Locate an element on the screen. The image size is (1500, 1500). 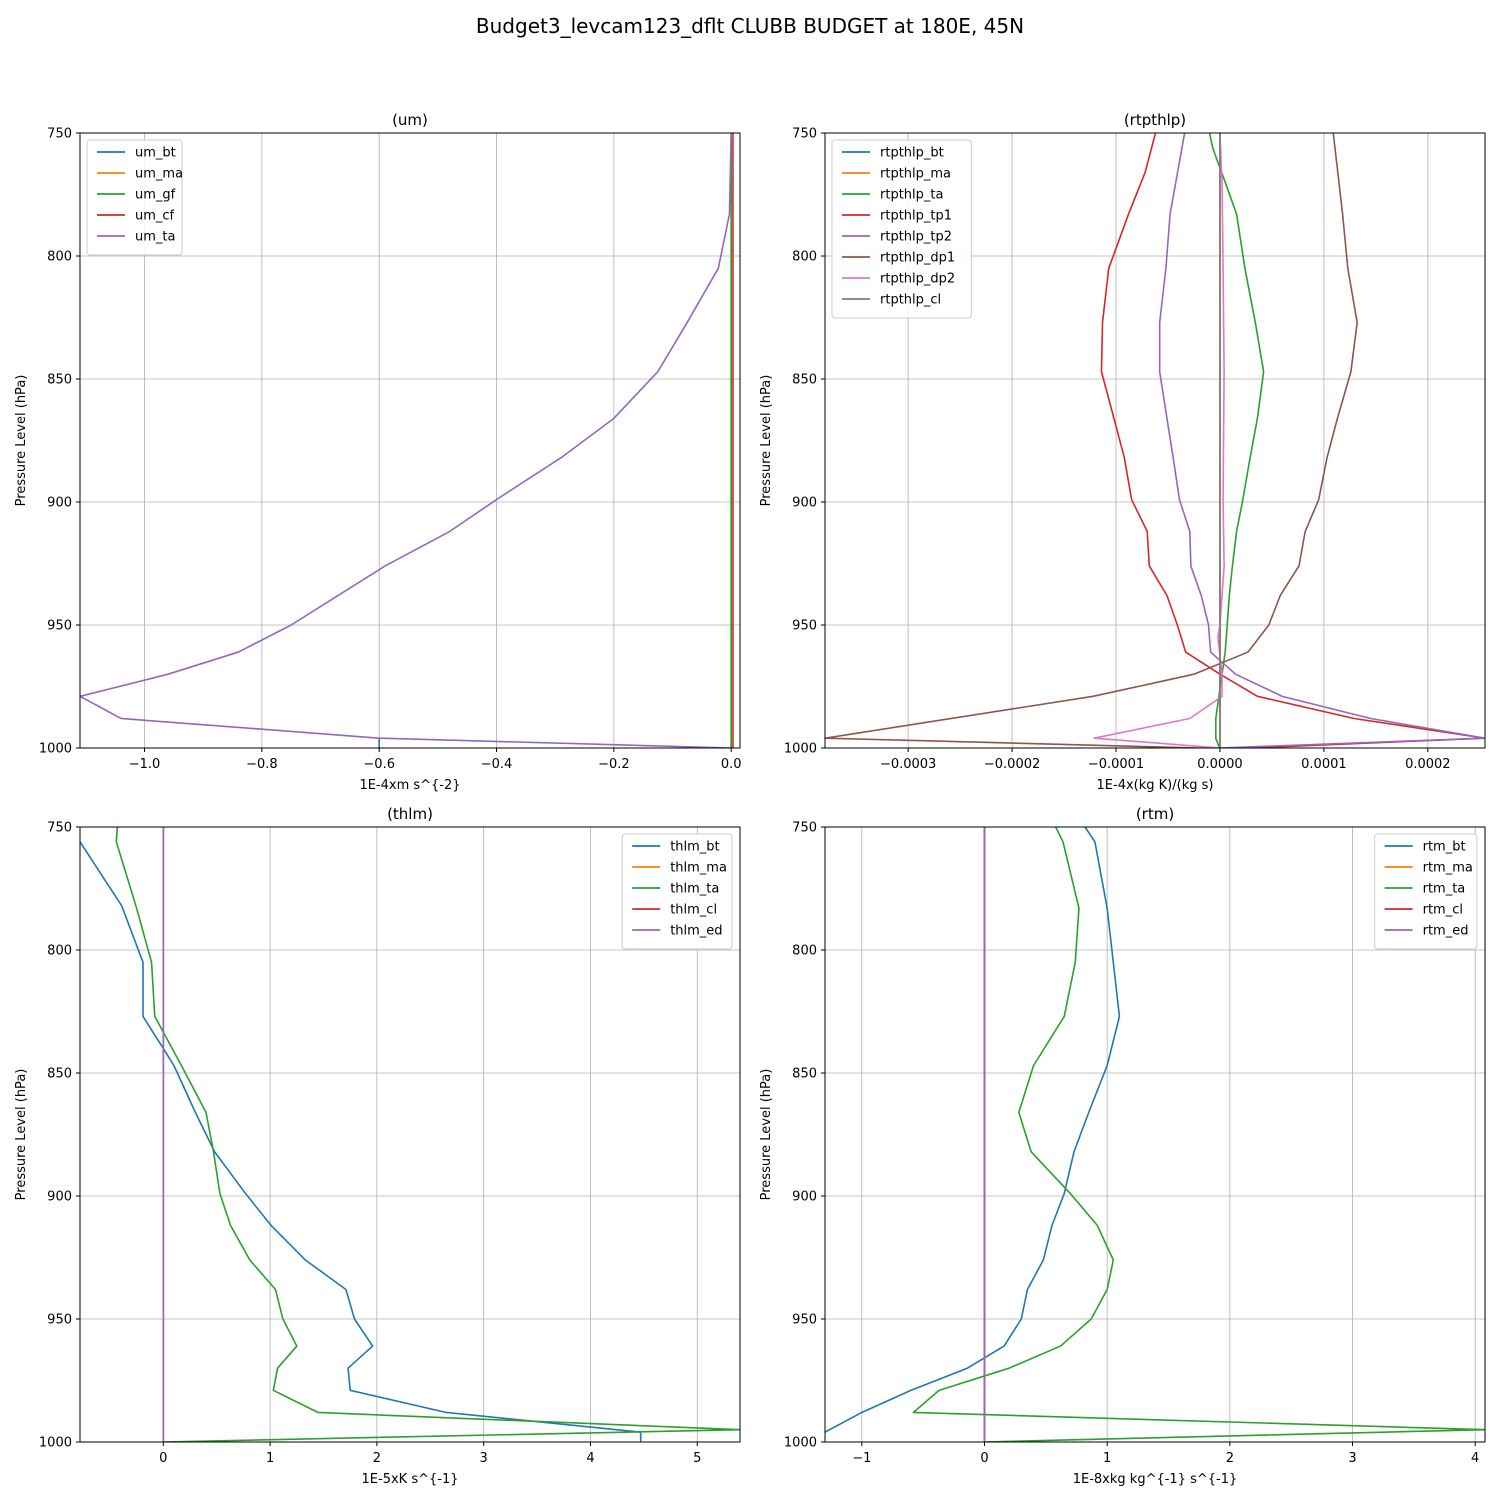
legend-label-um_cf: um_cf is located at coordinates (155, 216).